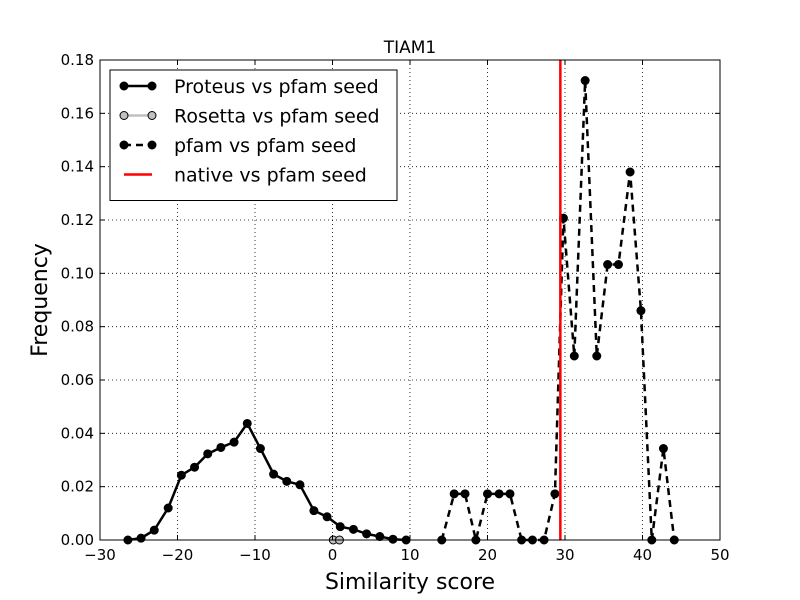 The width and height of the screenshot is (800, 600). What do you see at coordinates (255, 555) in the screenshot?
I see `x-tick-label: −10` at bounding box center [255, 555].